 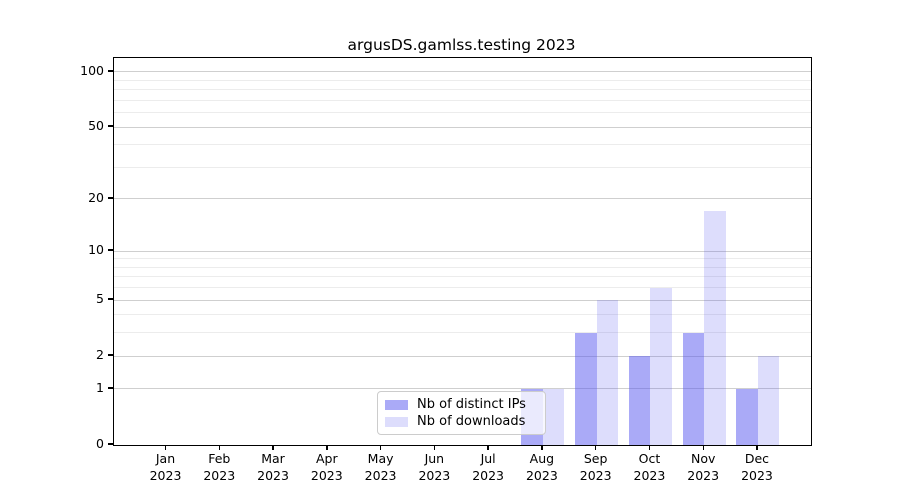 I want to click on x-tick-label-apr: Apr 2023, so click(x=327, y=467).